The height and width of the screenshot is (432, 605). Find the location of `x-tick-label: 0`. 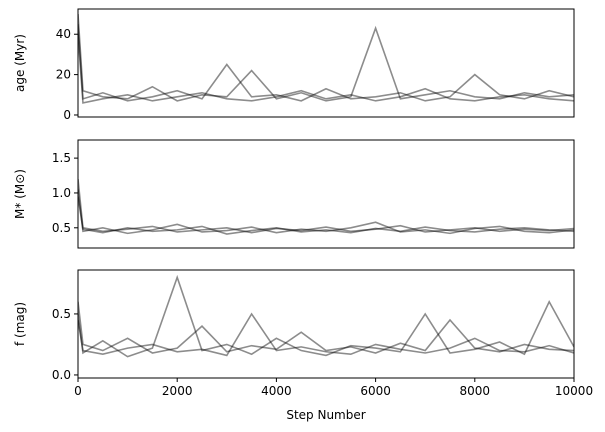

x-tick-label: 0 is located at coordinates (78, 391).